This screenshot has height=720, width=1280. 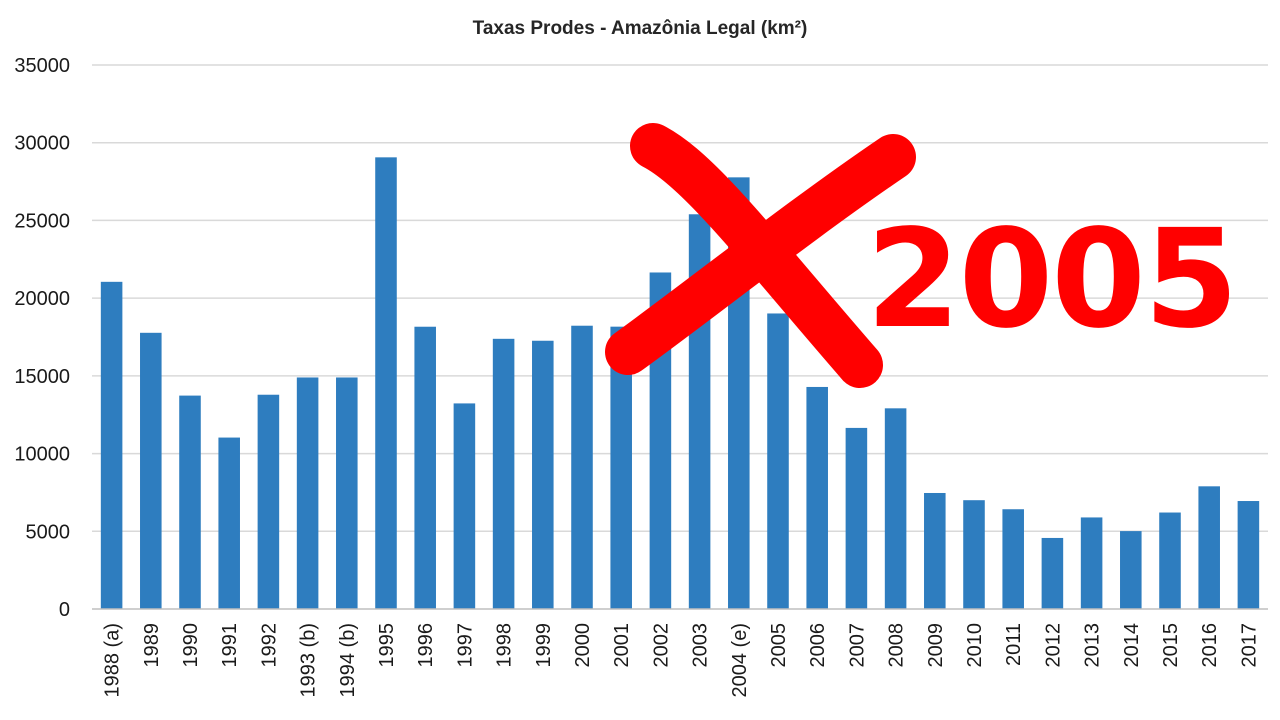 I want to click on x-tick-label: 1994 (b), so click(x=348, y=660).